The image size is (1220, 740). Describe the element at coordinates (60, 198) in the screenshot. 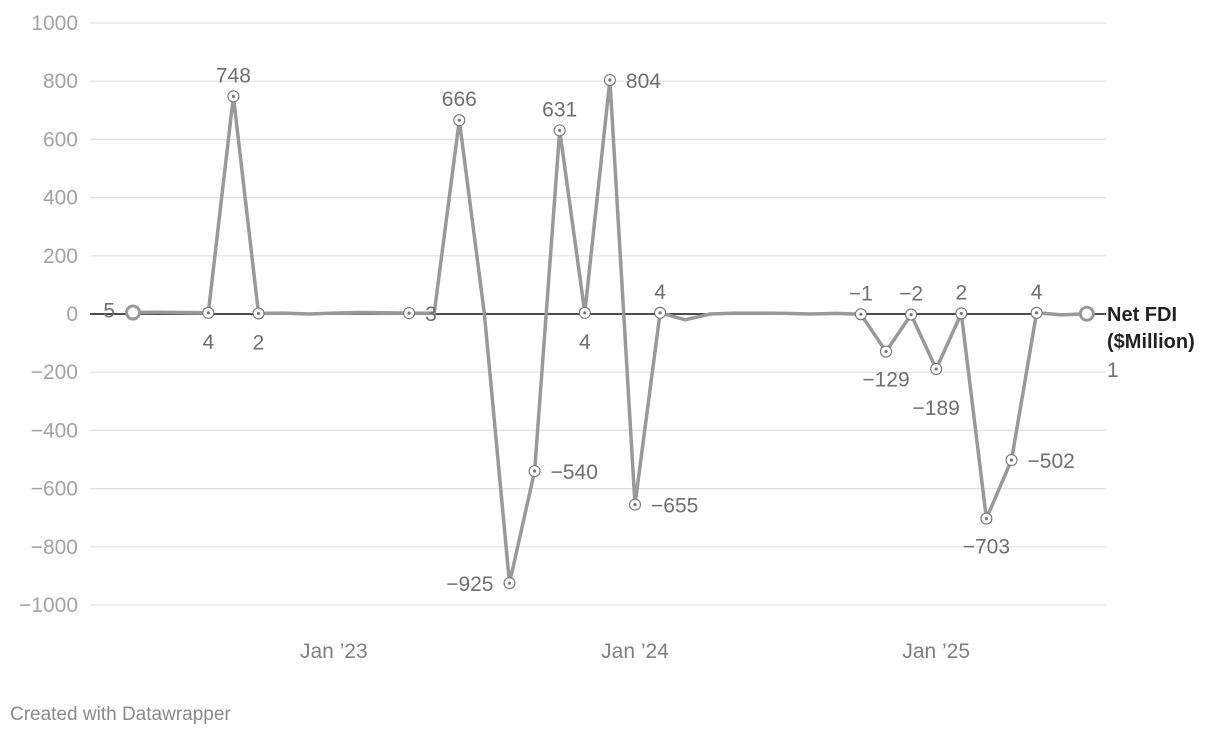

I see `y-tick-label: 400` at that location.